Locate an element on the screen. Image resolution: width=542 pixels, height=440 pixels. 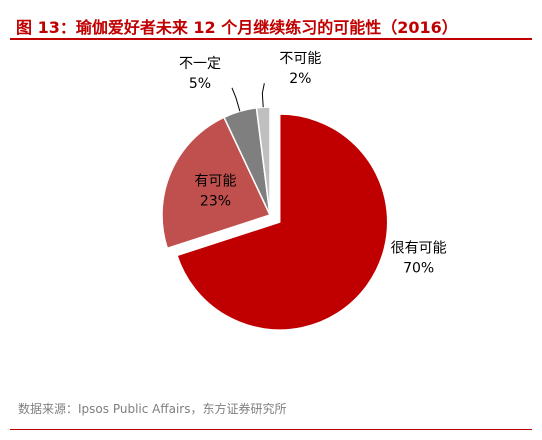
pie-slice is located at coordinates (216, 183).